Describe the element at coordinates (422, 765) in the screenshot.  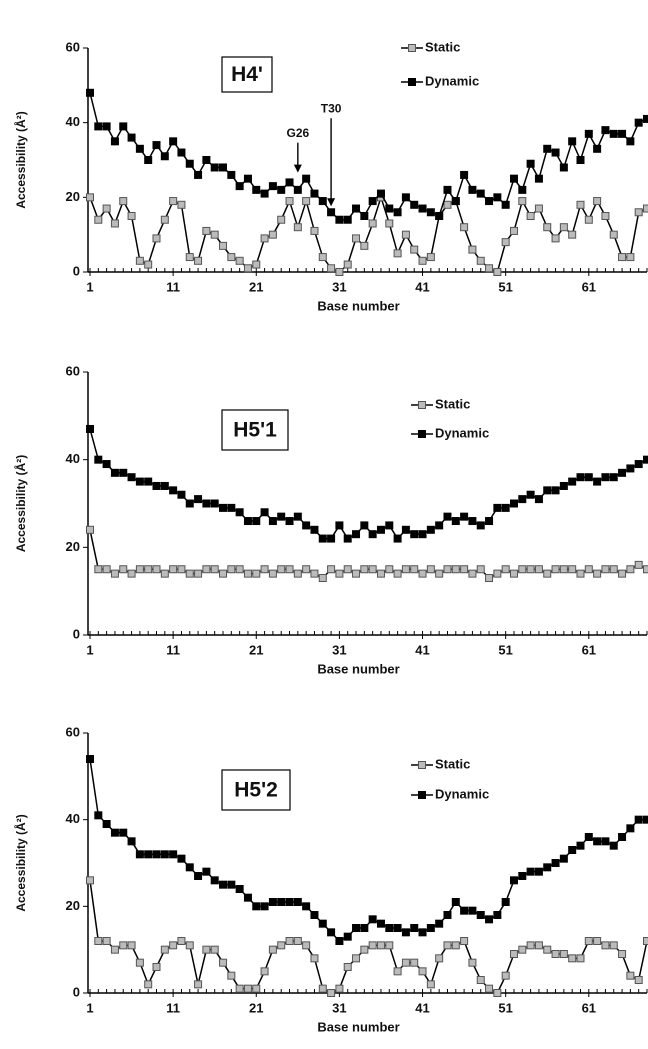
I see `legend-marker` at that location.